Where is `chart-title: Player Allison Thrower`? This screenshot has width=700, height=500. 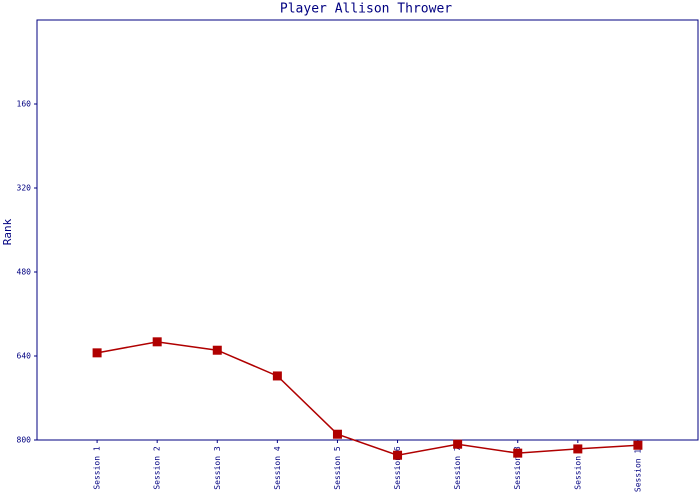 chart-title: Player Allison Thrower is located at coordinates (366, 9).